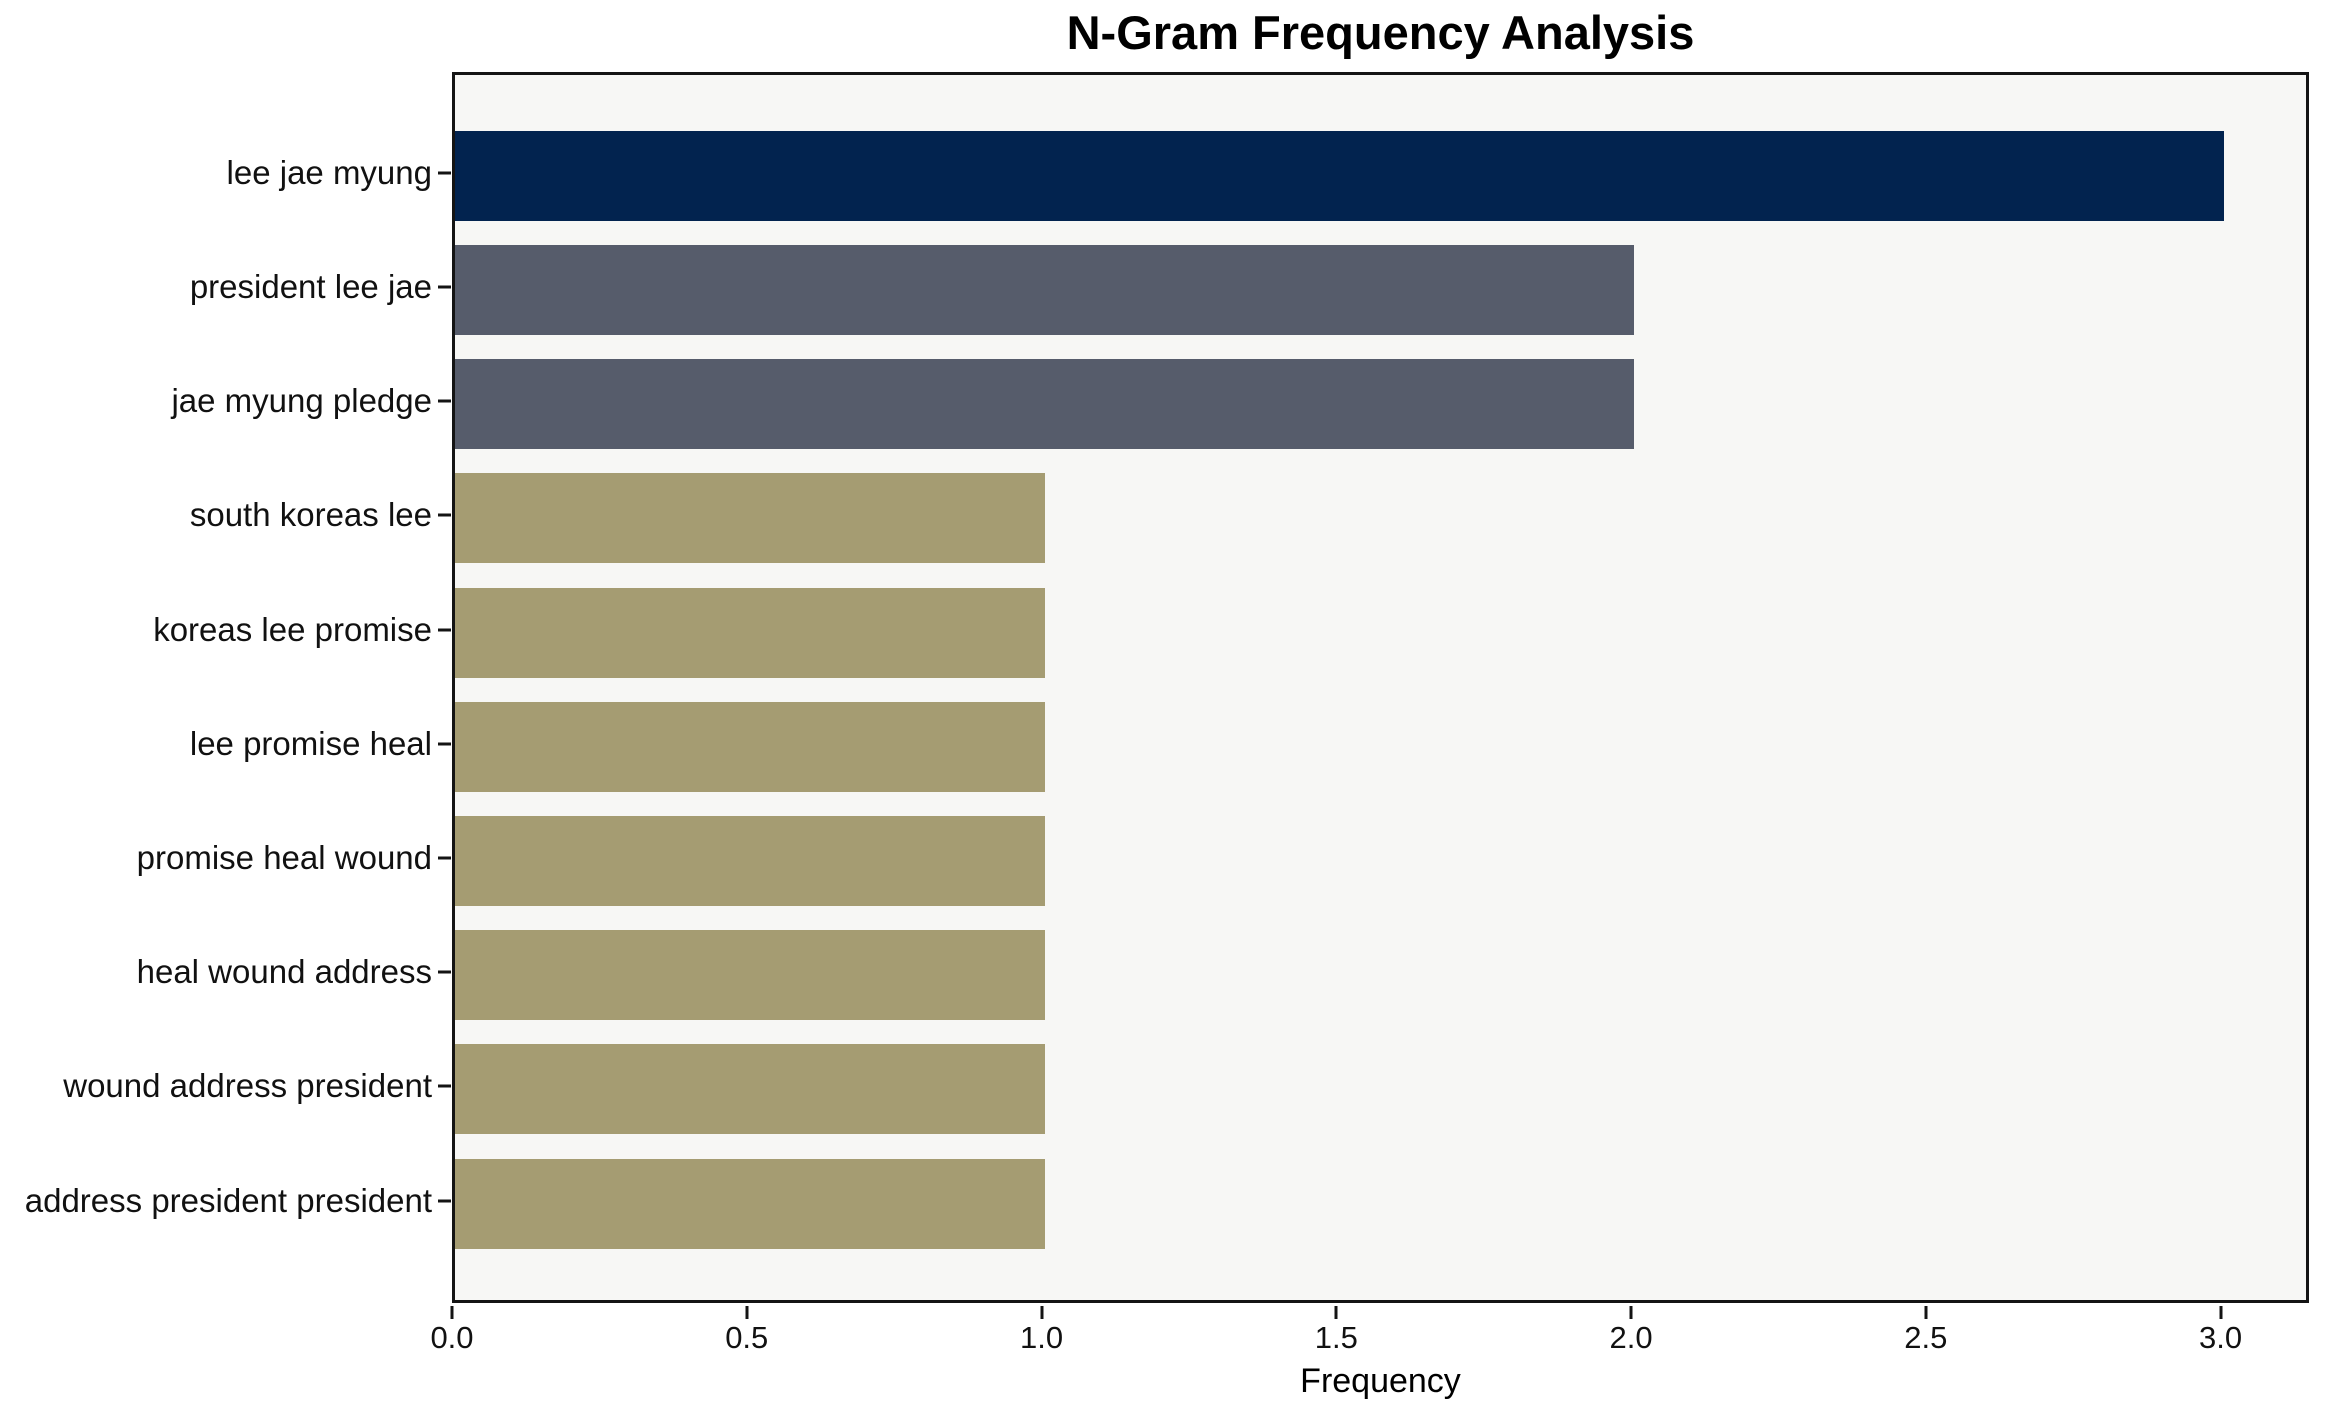 This screenshot has width=2330, height=1414. What do you see at coordinates (310, 286) in the screenshot?
I see `y-tick-label: president lee jae` at bounding box center [310, 286].